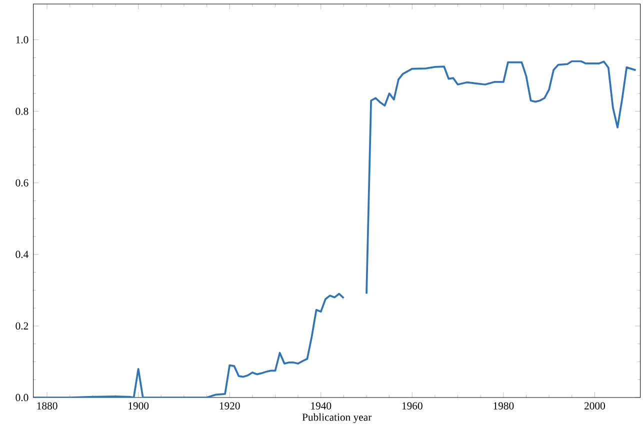 This screenshot has height=436, width=643. What do you see at coordinates (321, 406) in the screenshot?
I see `x-tick-label: 1940` at bounding box center [321, 406].